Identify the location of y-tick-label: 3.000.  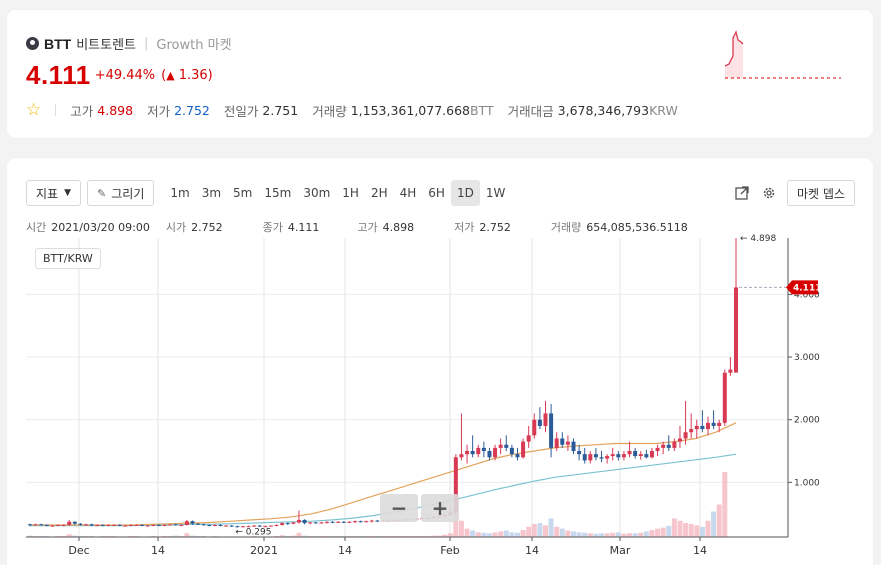
(807, 358).